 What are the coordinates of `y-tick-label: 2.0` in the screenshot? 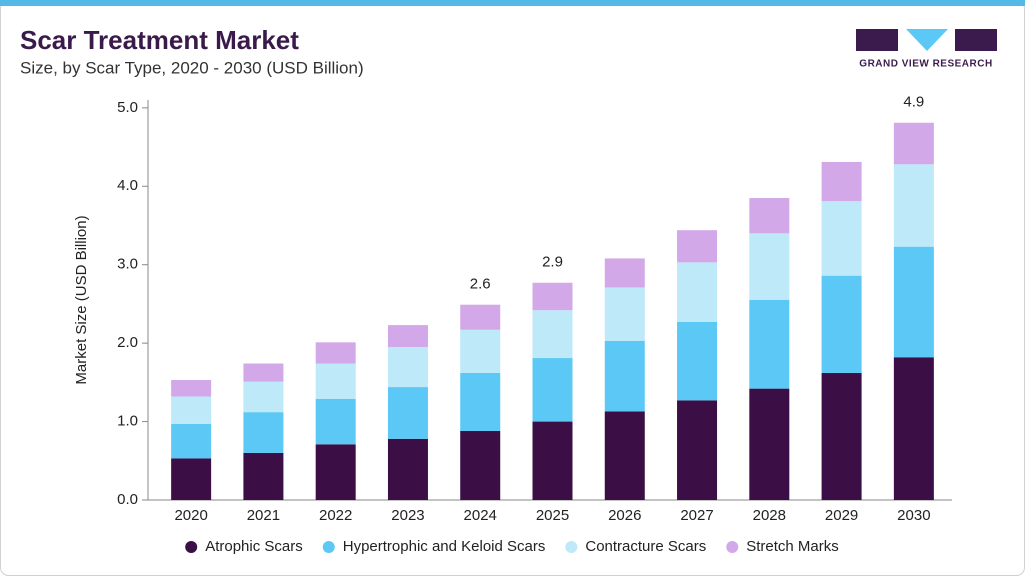 It's located at (127, 342).